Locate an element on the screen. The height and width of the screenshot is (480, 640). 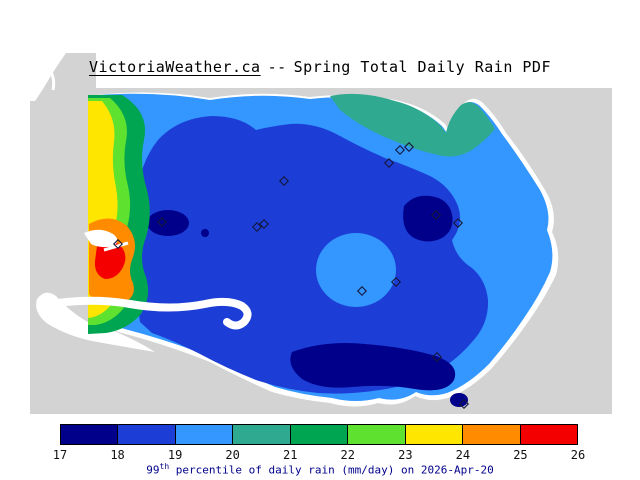
site-name: VictoriaWeather.ca is located at coordinates (175, 67).